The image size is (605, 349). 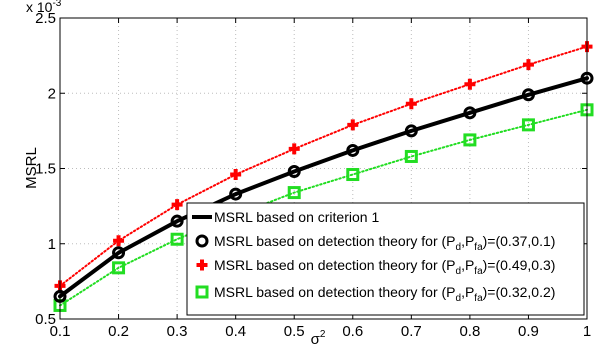 I want to click on x-tick-label: 0.2, so click(x=118, y=331).